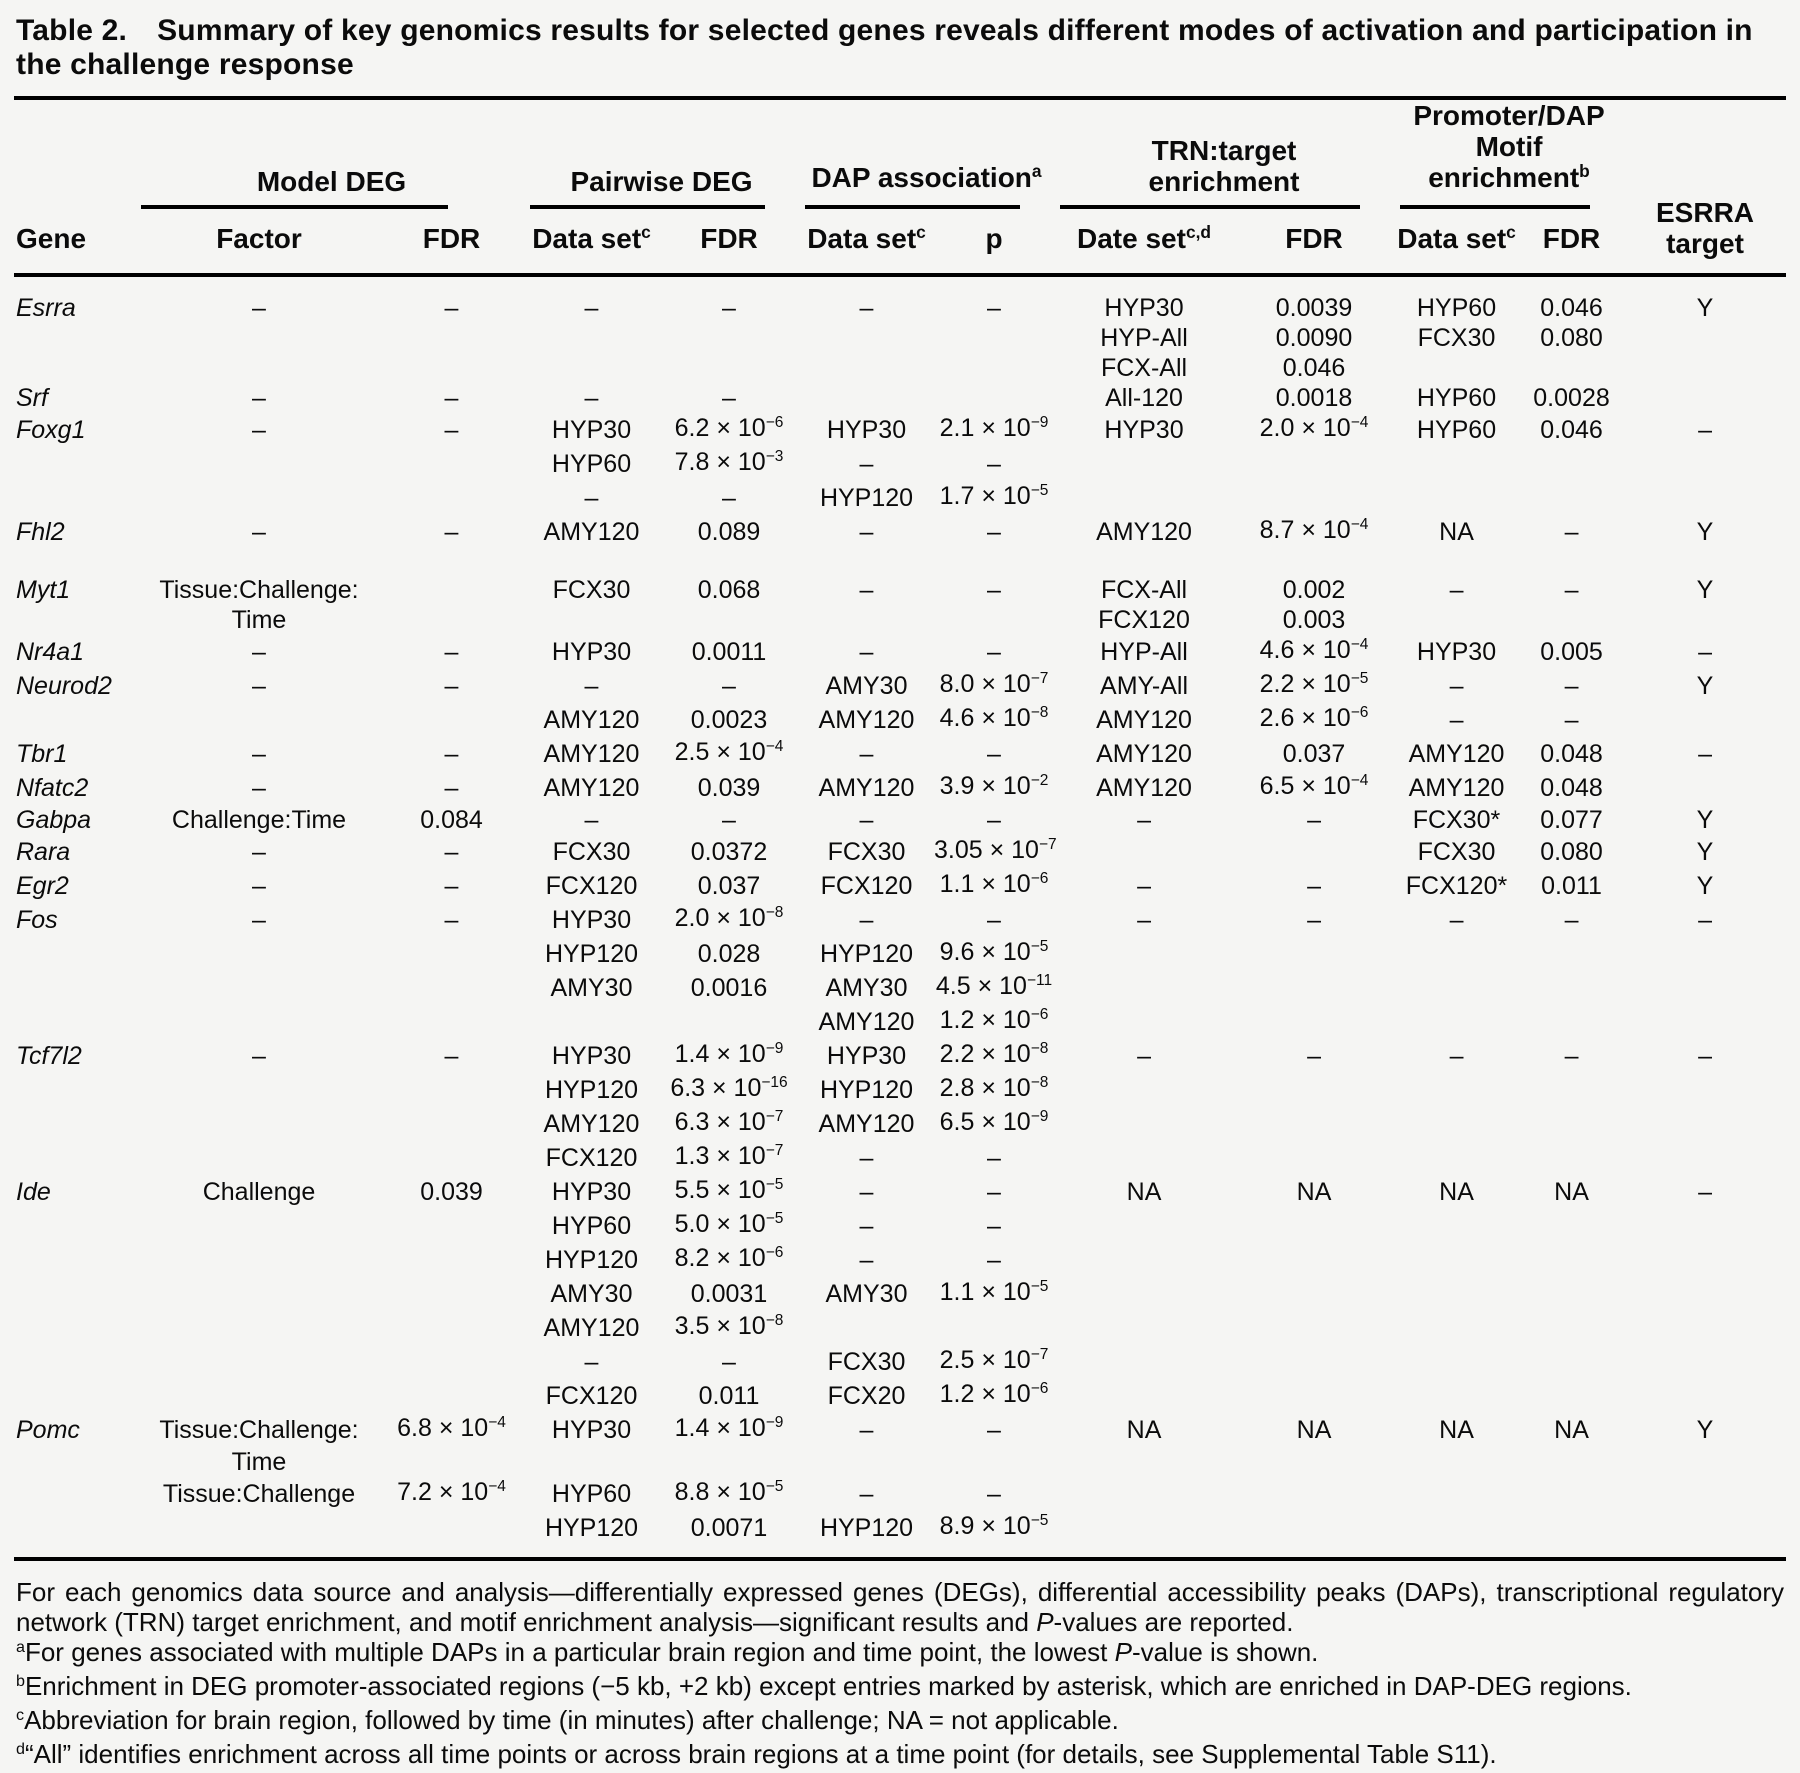  What do you see at coordinates (994, 243) in the screenshot?
I see `header-p-dap: p` at bounding box center [994, 243].